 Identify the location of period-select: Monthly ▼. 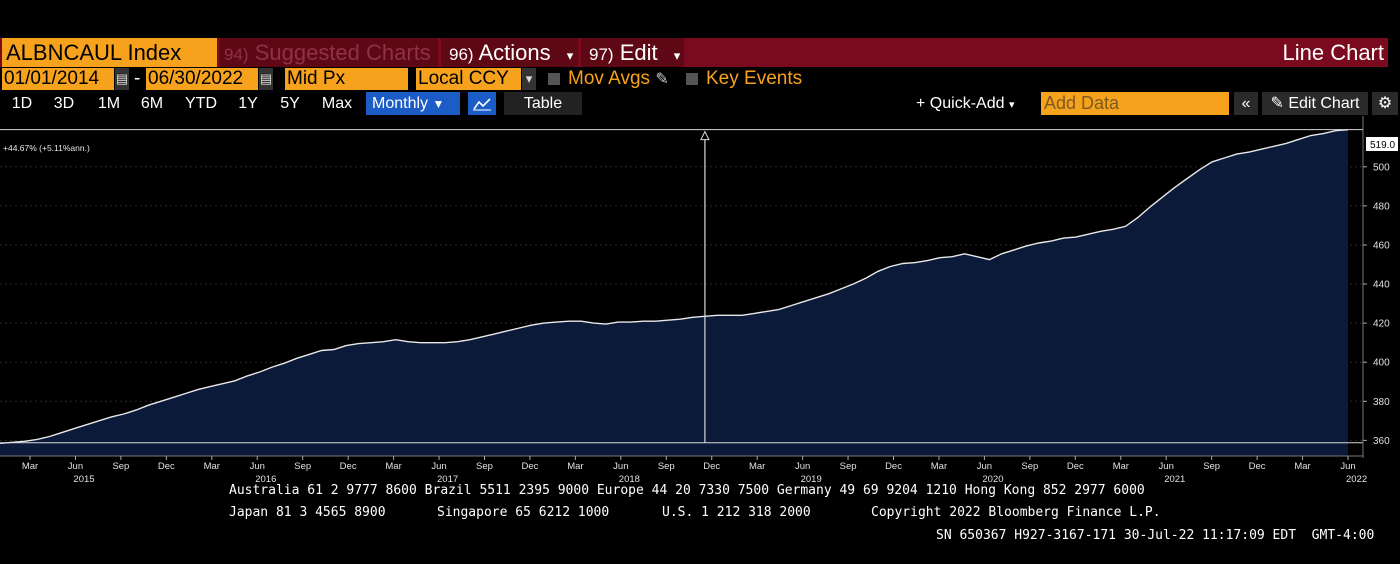
(413, 103).